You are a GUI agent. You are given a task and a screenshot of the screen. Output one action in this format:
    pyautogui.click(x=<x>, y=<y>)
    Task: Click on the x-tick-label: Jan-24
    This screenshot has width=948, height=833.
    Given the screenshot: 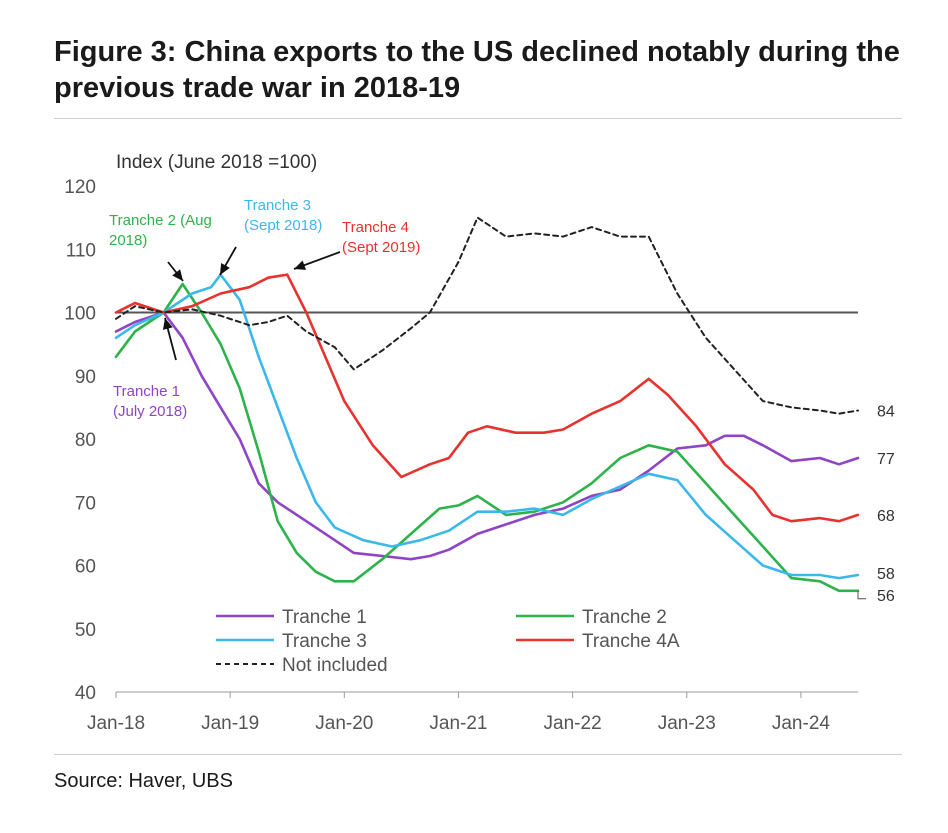 What is the action you would take?
    pyautogui.click(x=801, y=723)
    